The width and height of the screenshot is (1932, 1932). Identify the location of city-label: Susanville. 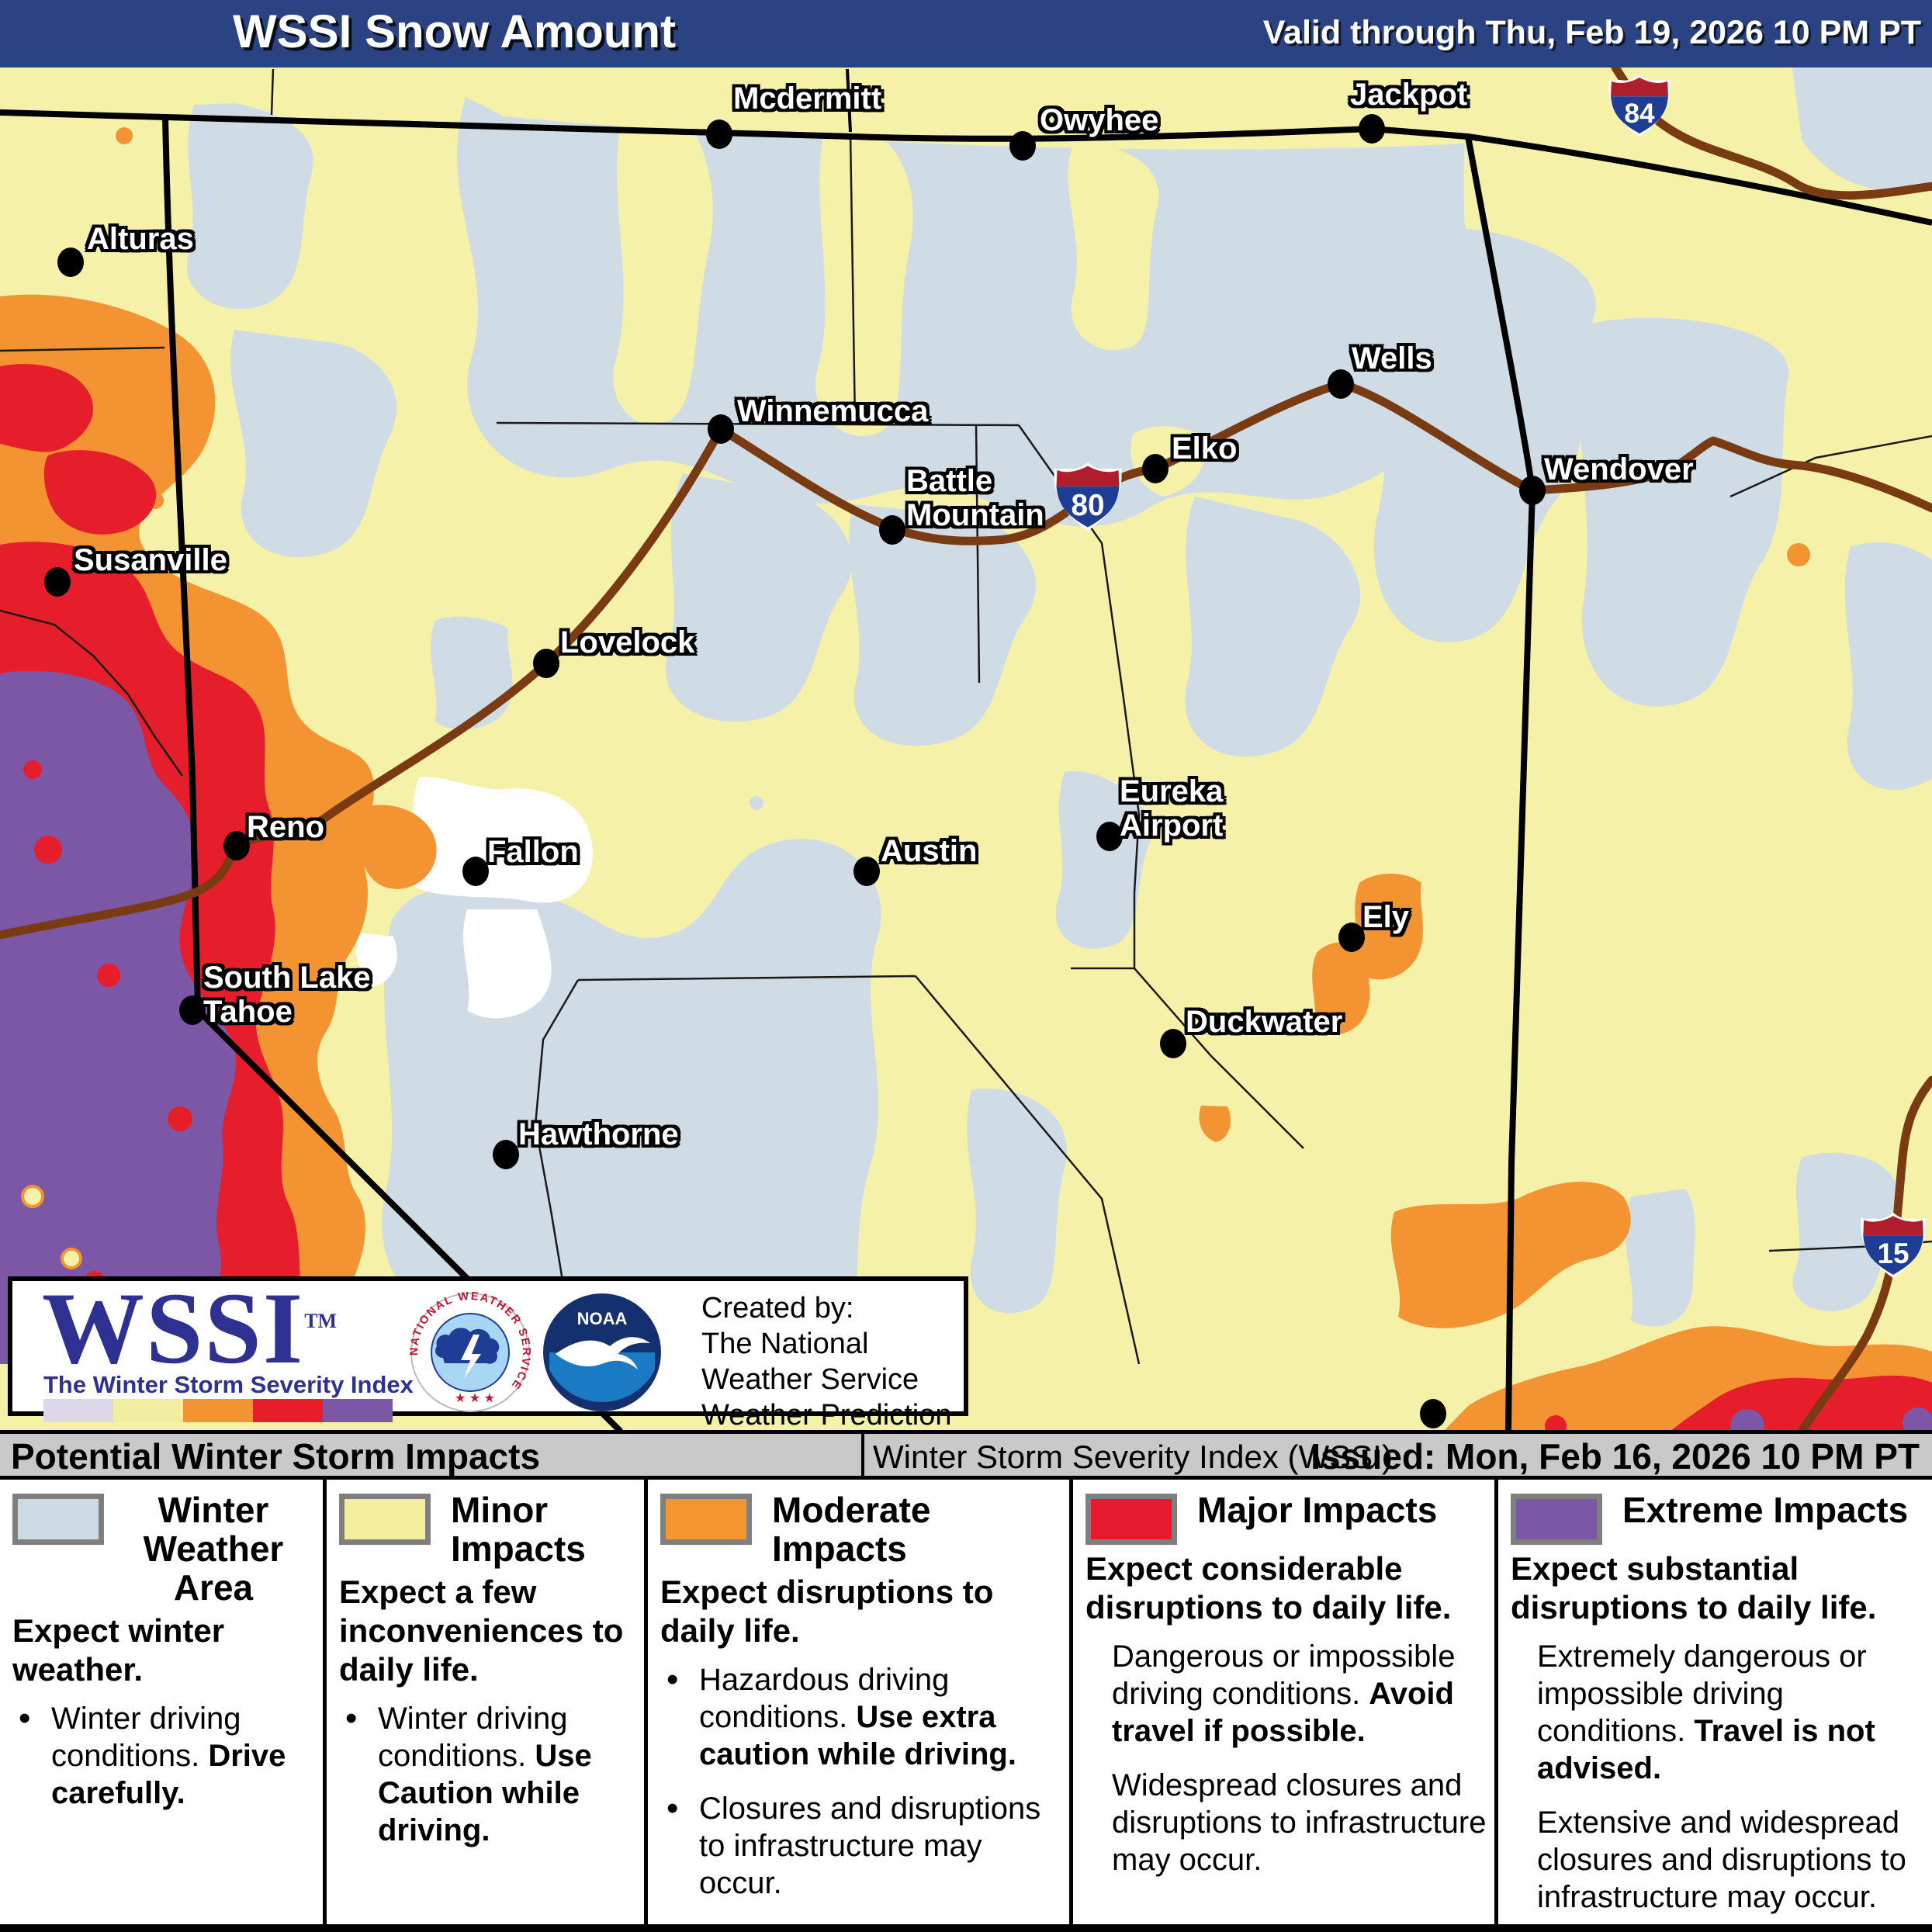
(150, 560).